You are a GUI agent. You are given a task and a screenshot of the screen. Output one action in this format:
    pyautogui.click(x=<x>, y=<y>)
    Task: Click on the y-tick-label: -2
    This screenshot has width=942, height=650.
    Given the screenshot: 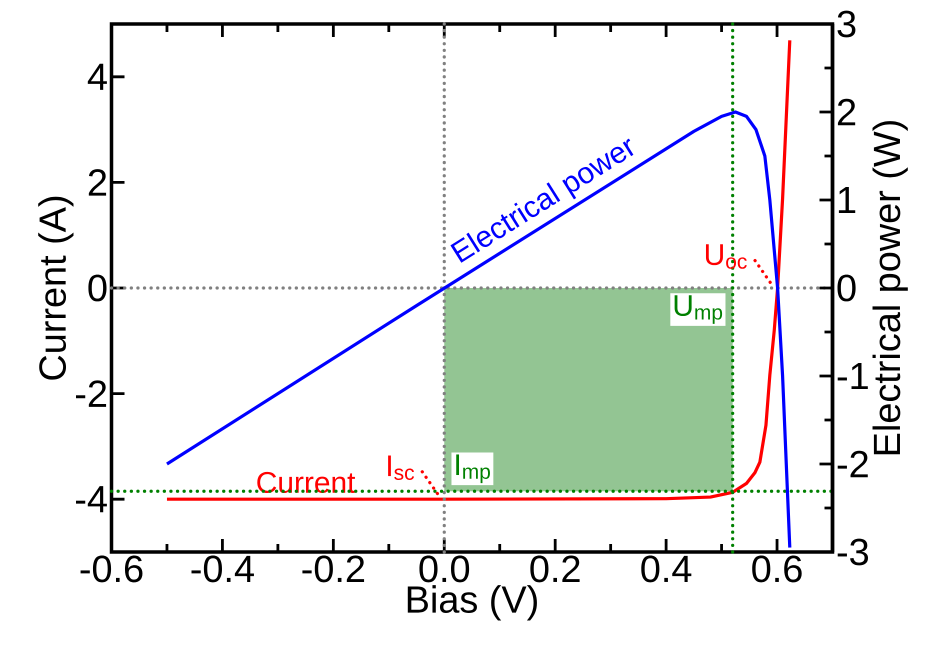 What is the action you would take?
    pyautogui.click(x=91, y=393)
    